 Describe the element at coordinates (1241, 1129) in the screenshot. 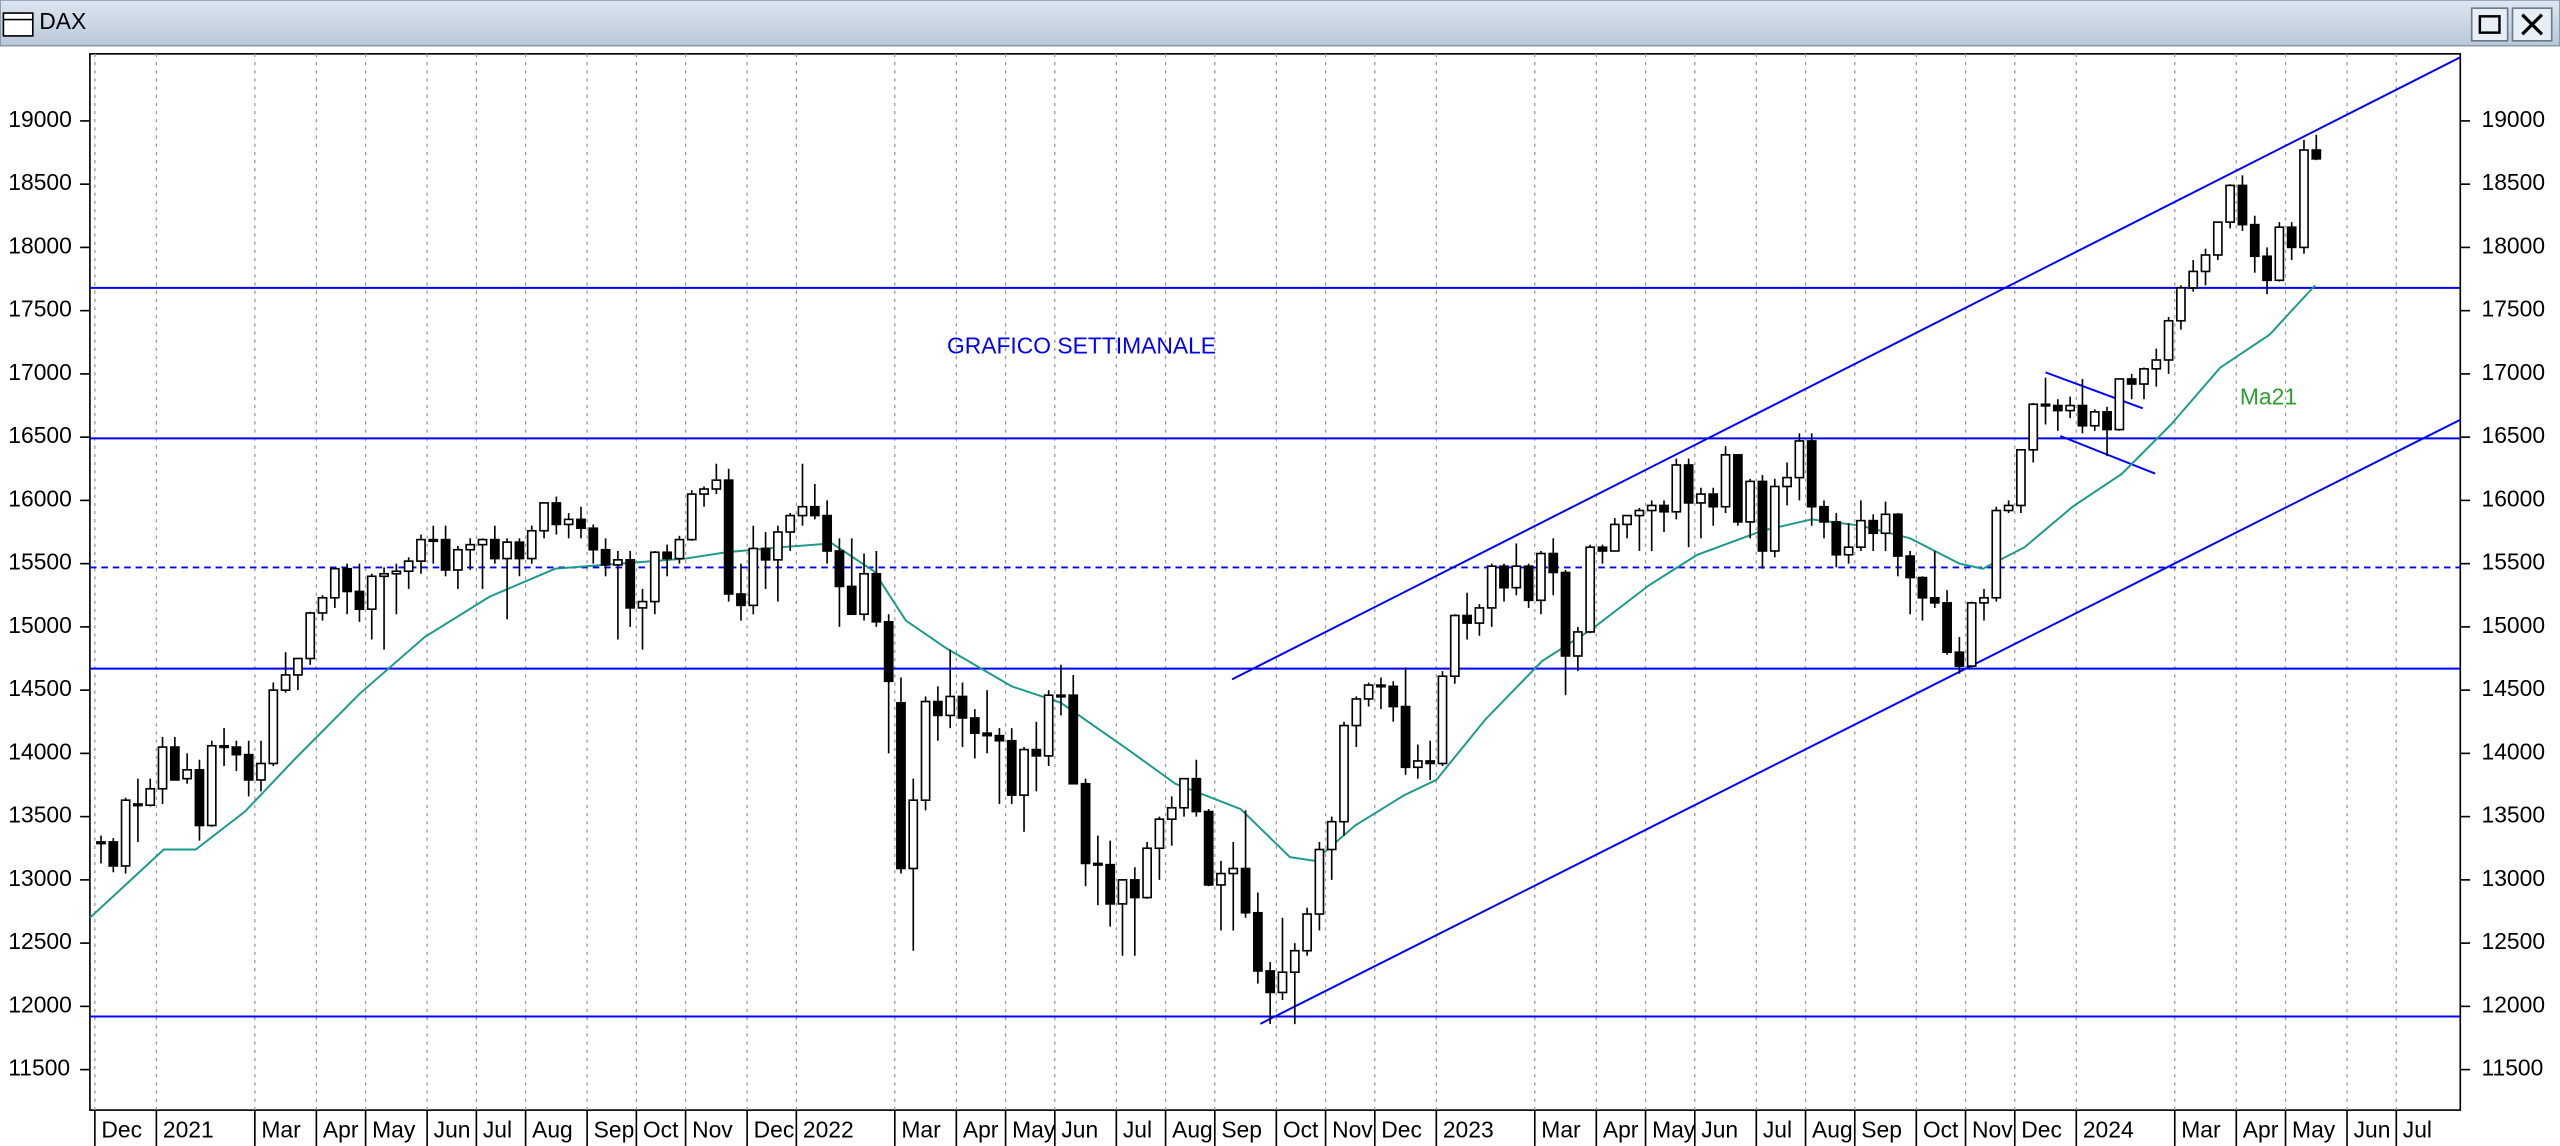

I see `x-tick-label: Sep` at that location.